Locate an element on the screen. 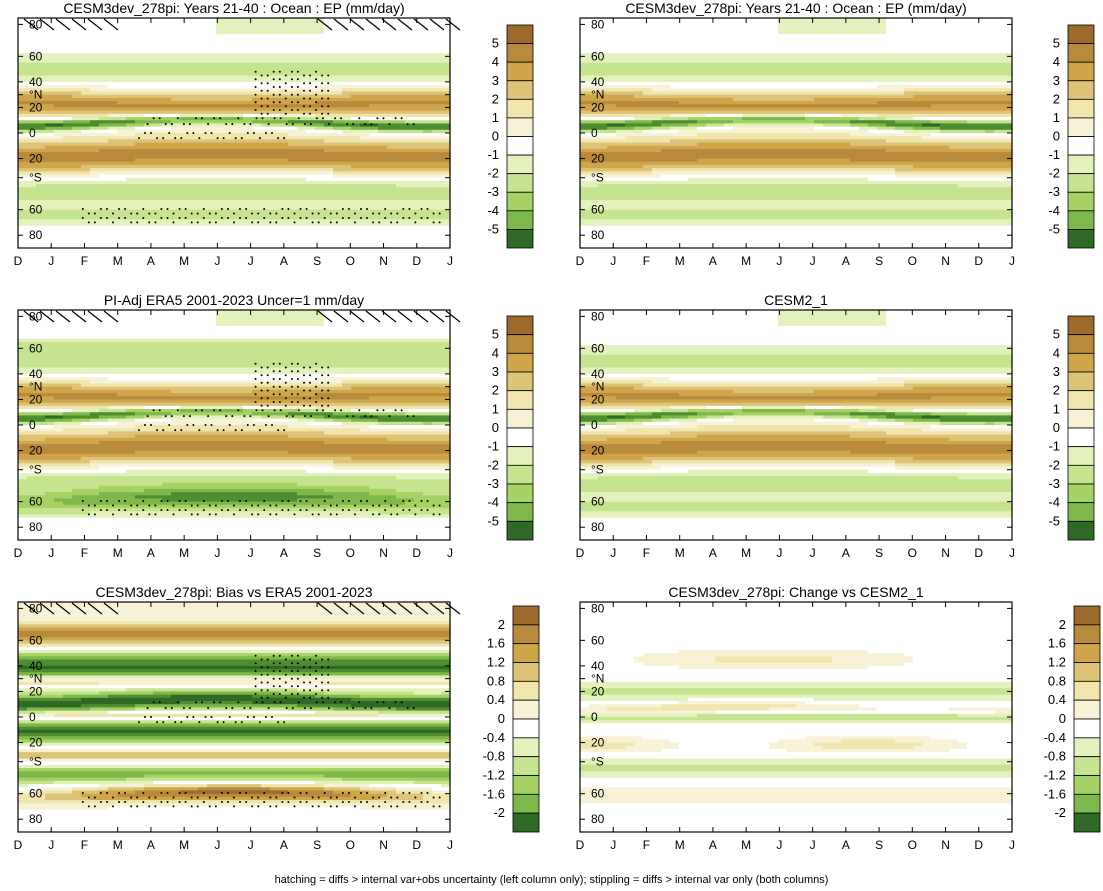 The image size is (1103, 891). x-tick-label: N is located at coordinates (383, 261).